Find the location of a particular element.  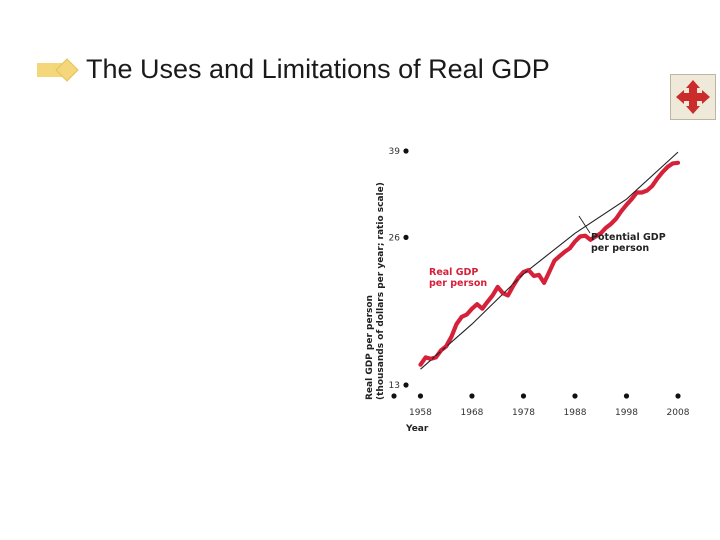

x-tick-label: 1988 is located at coordinates (575, 413).